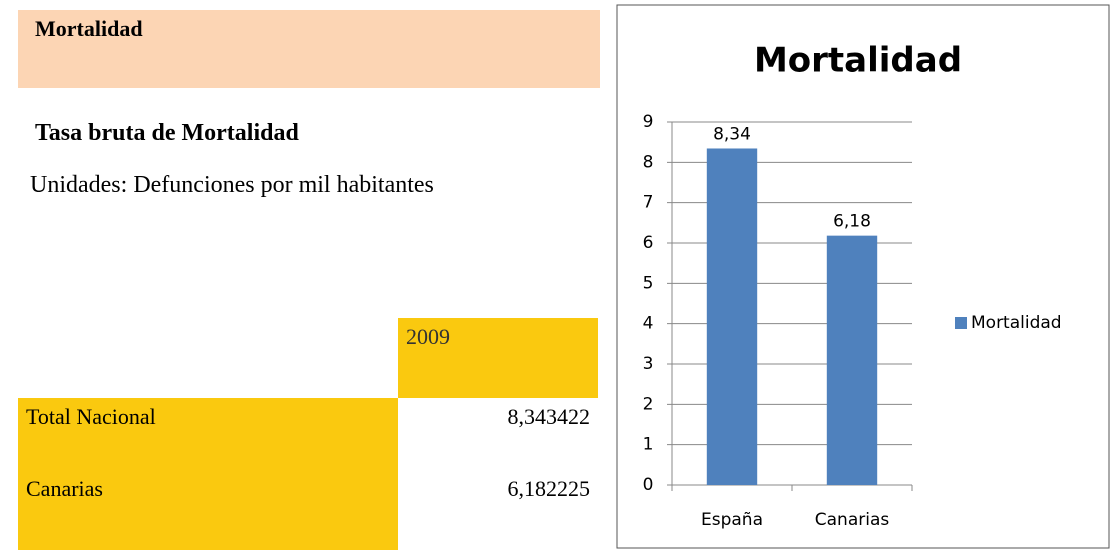  Describe the element at coordinates (732, 520) in the screenshot. I see `x-tick-label: España` at that location.